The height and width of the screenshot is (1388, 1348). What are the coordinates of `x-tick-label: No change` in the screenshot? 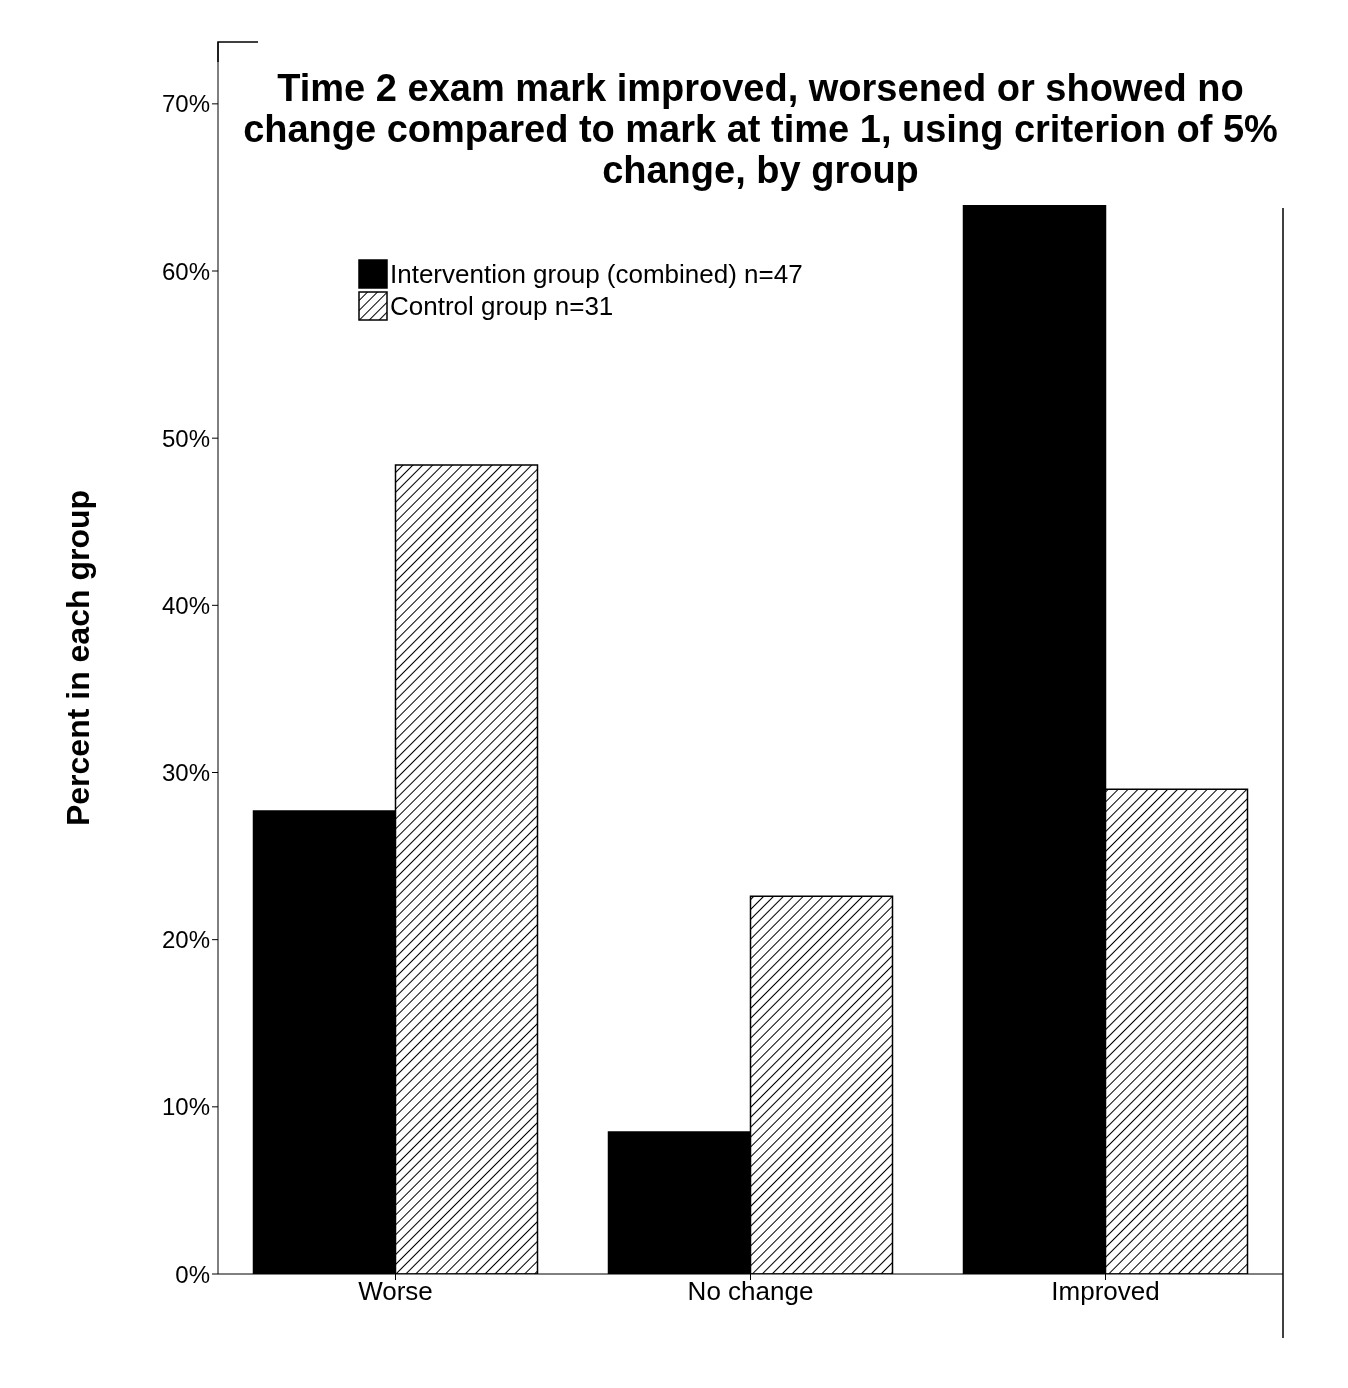 It's located at (750, 1291).